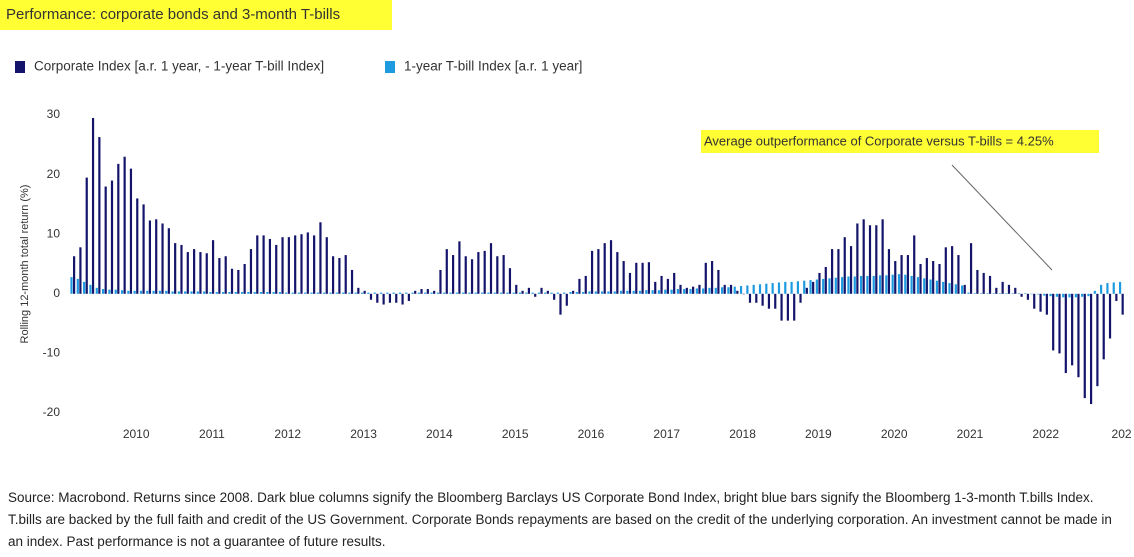  Describe the element at coordinates (363, 434) in the screenshot. I see `x-tick-label: 2013` at that location.